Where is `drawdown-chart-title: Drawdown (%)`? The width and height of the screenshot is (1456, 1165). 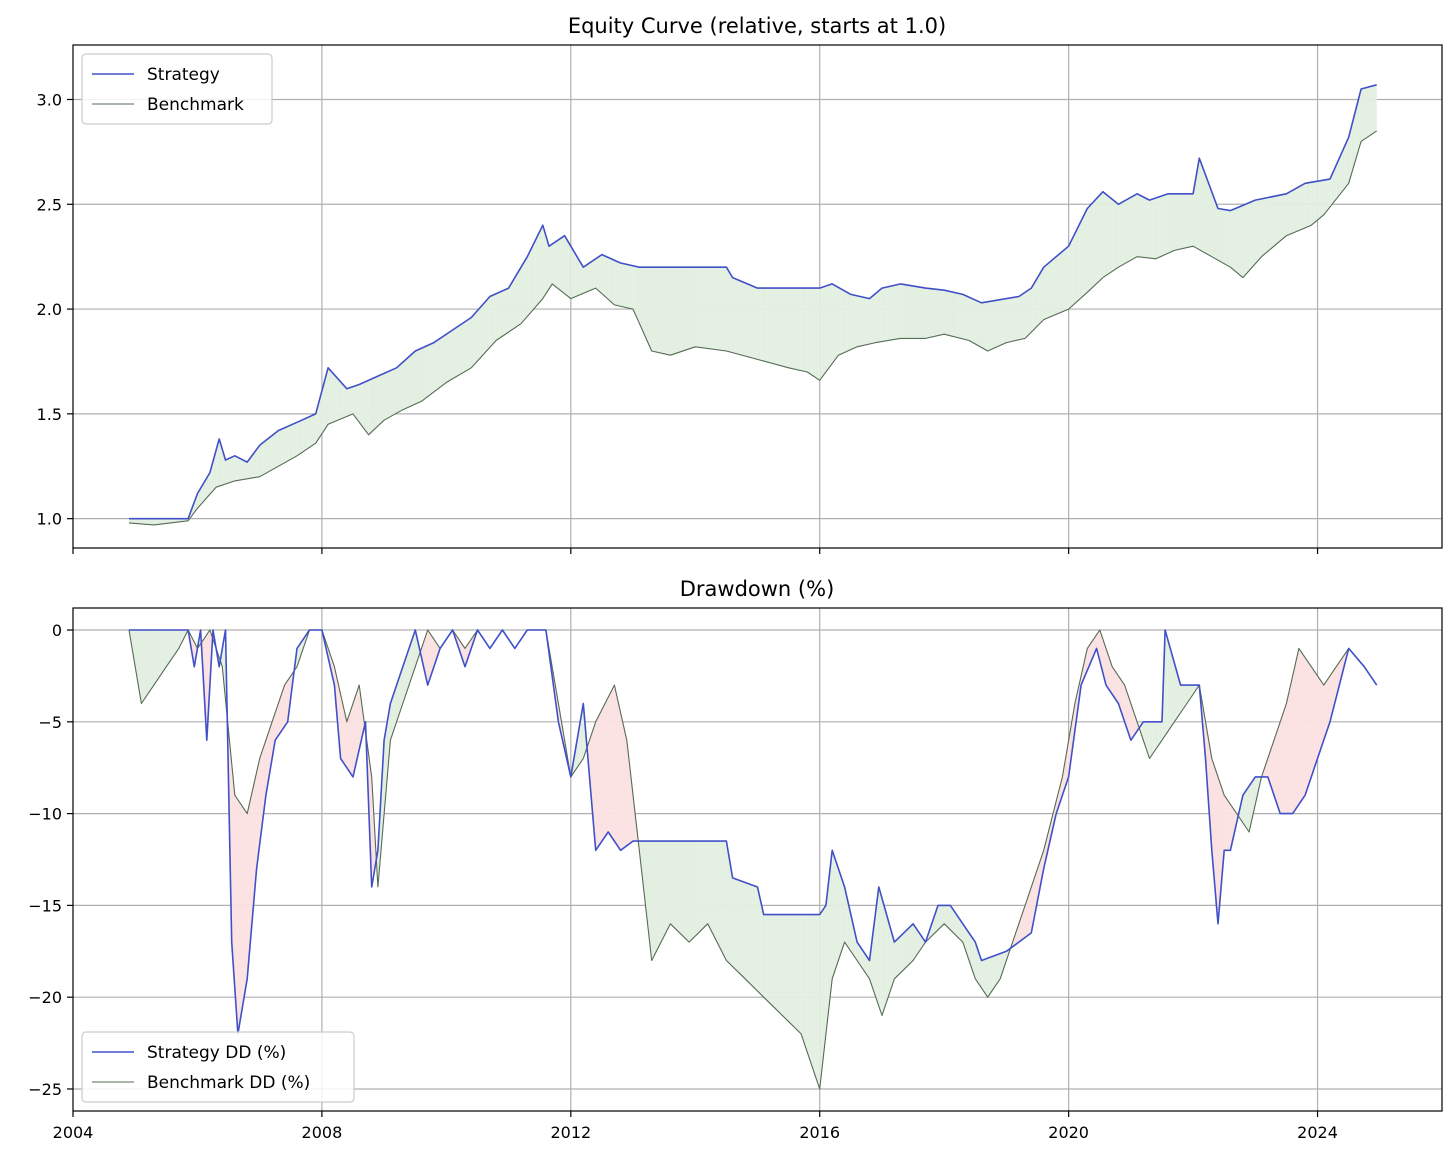 drawdown-chart-title: Drawdown (%) is located at coordinates (757, 589).